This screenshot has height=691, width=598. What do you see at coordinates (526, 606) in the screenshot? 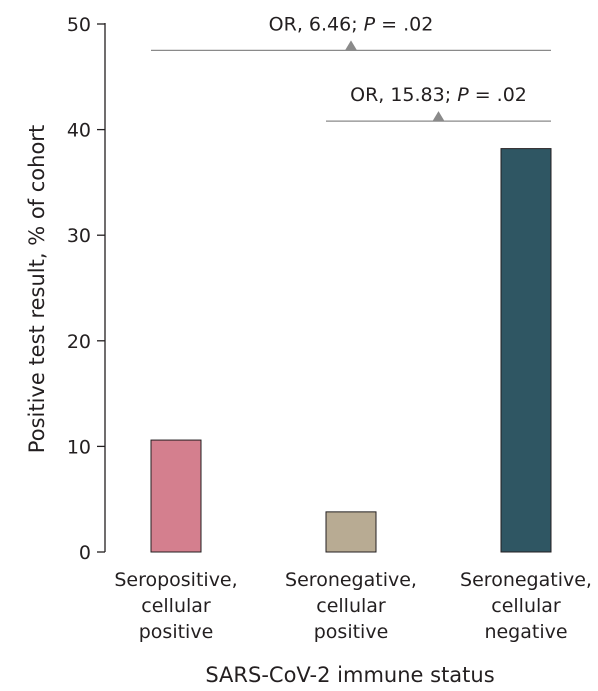
I see `x-category-label: Seronegative, cellular negative` at bounding box center [526, 606].